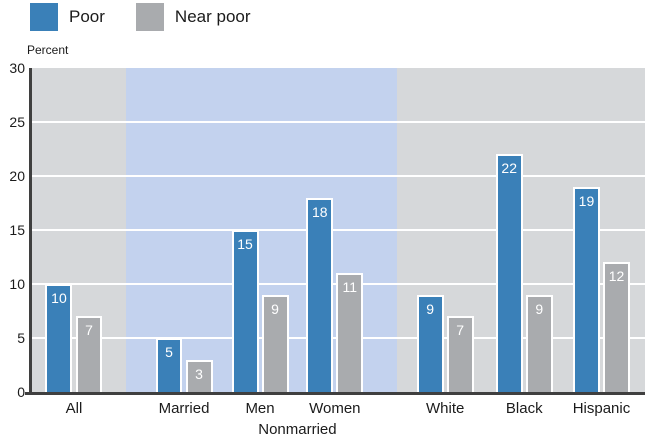 The height and width of the screenshot is (445, 650). What do you see at coordinates (509, 168) in the screenshot?
I see `bar-value-label: 22` at bounding box center [509, 168].